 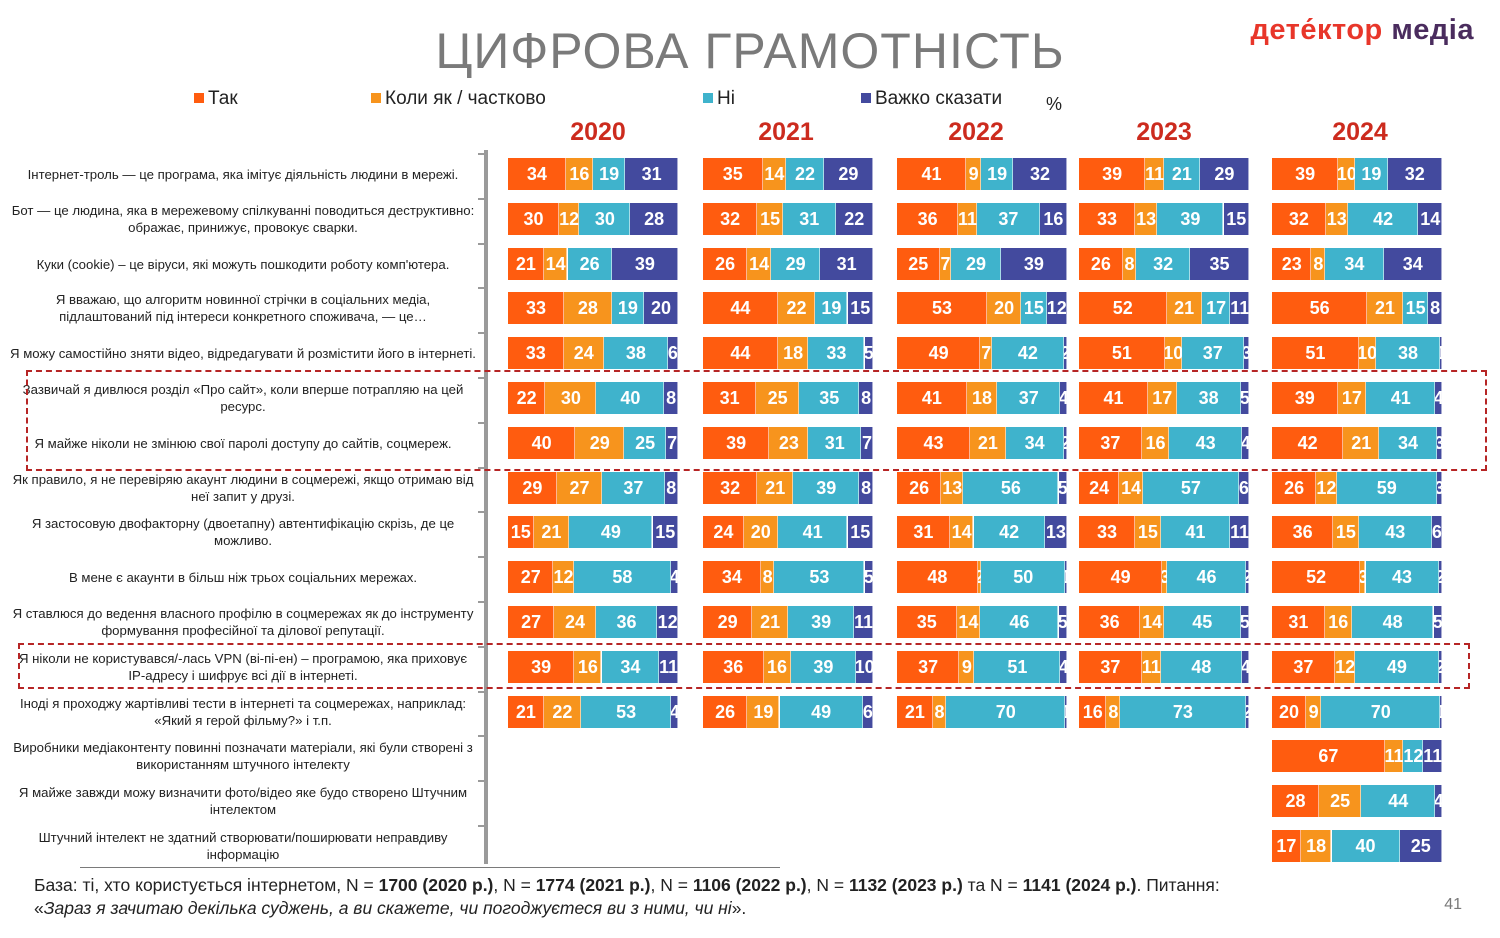 What do you see at coordinates (821, 622) in the screenshot?
I see `bar-segment-no: 39` at bounding box center [821, 622].